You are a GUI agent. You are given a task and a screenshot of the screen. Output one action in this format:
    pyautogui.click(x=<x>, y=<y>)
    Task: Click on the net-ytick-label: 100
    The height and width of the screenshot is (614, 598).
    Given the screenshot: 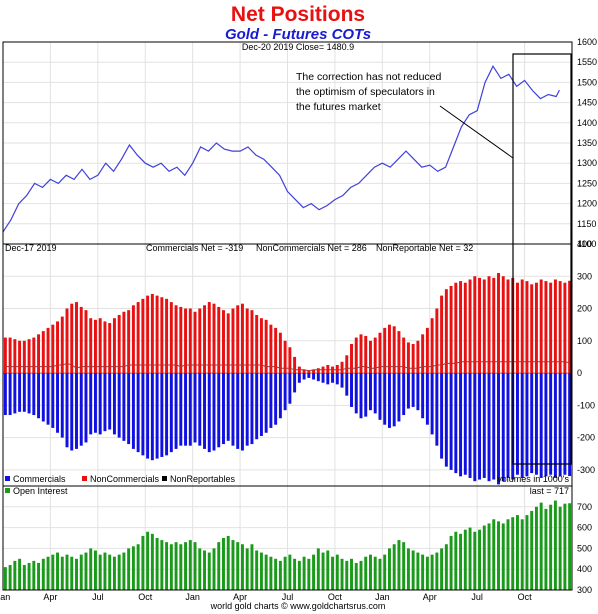 What is the action you would take?
    pyautogui.click(x=584, y=341)
    